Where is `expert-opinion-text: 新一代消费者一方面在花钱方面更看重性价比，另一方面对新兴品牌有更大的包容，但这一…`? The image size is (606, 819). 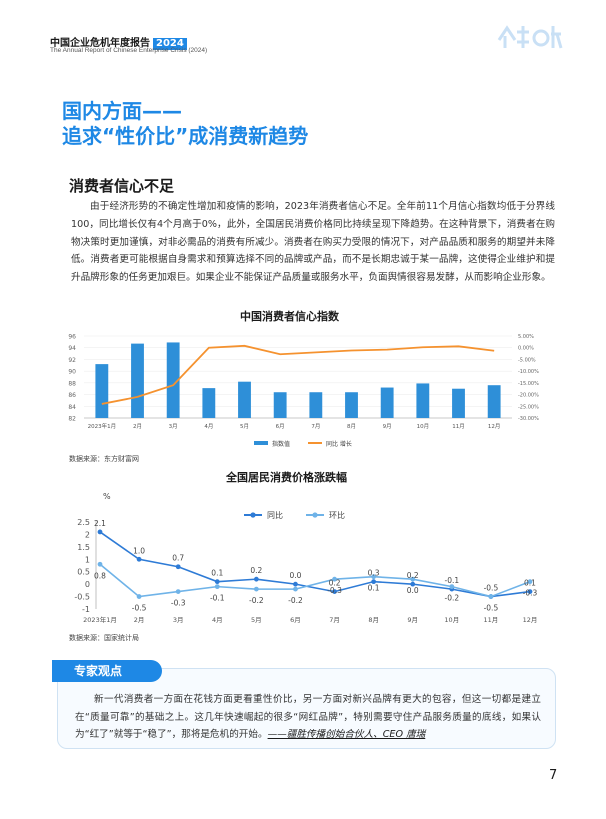 expert-opinion-text: 新一代消费者一方面在花钱方面更看重性价比，另一方面对新兴品牌有更大的包容，但这一… is located at coordinates (308, 717).